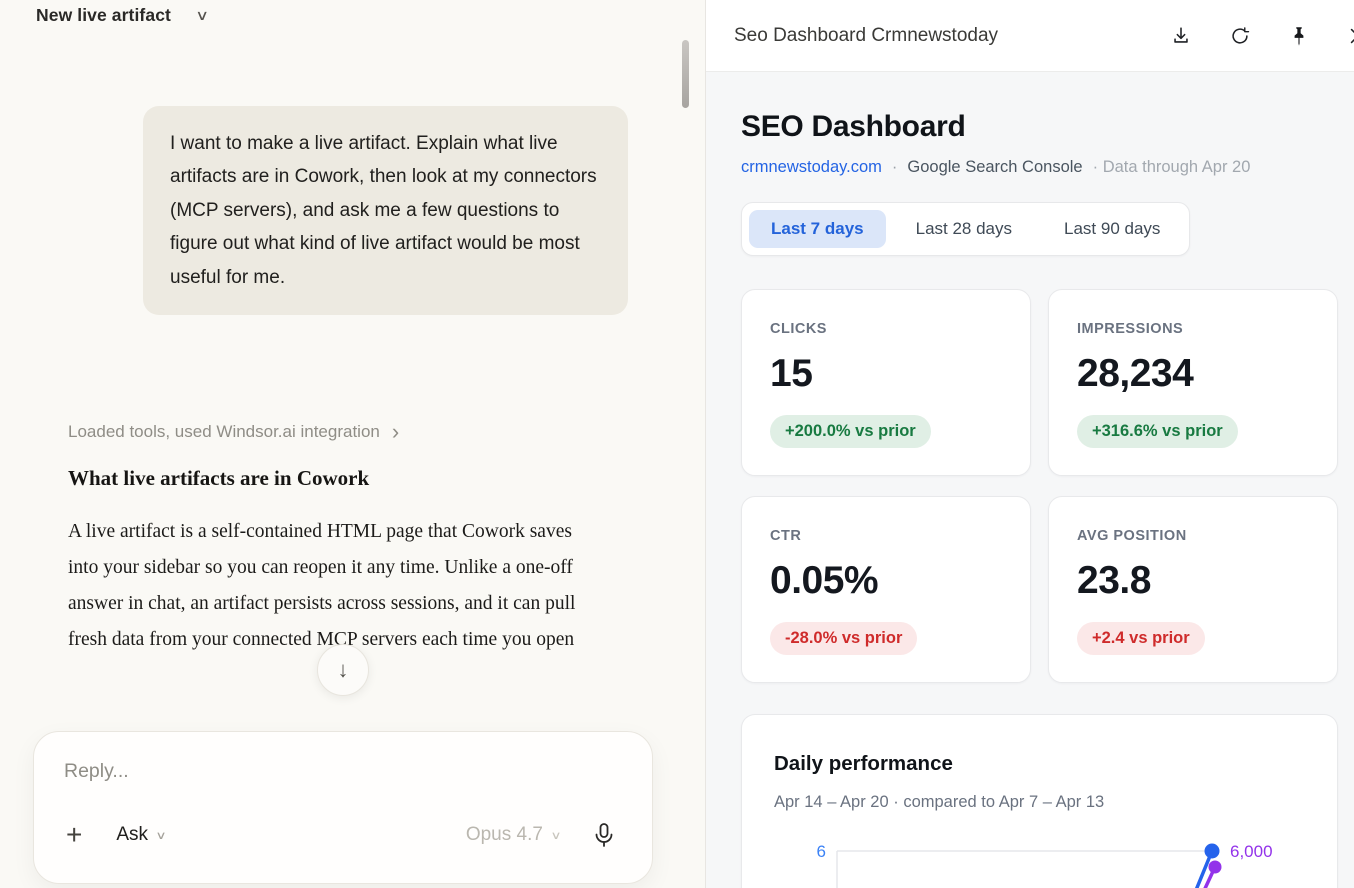 This screenshot has width=1354, height=888. I want to click on impressions-point, so click(1215, 867).